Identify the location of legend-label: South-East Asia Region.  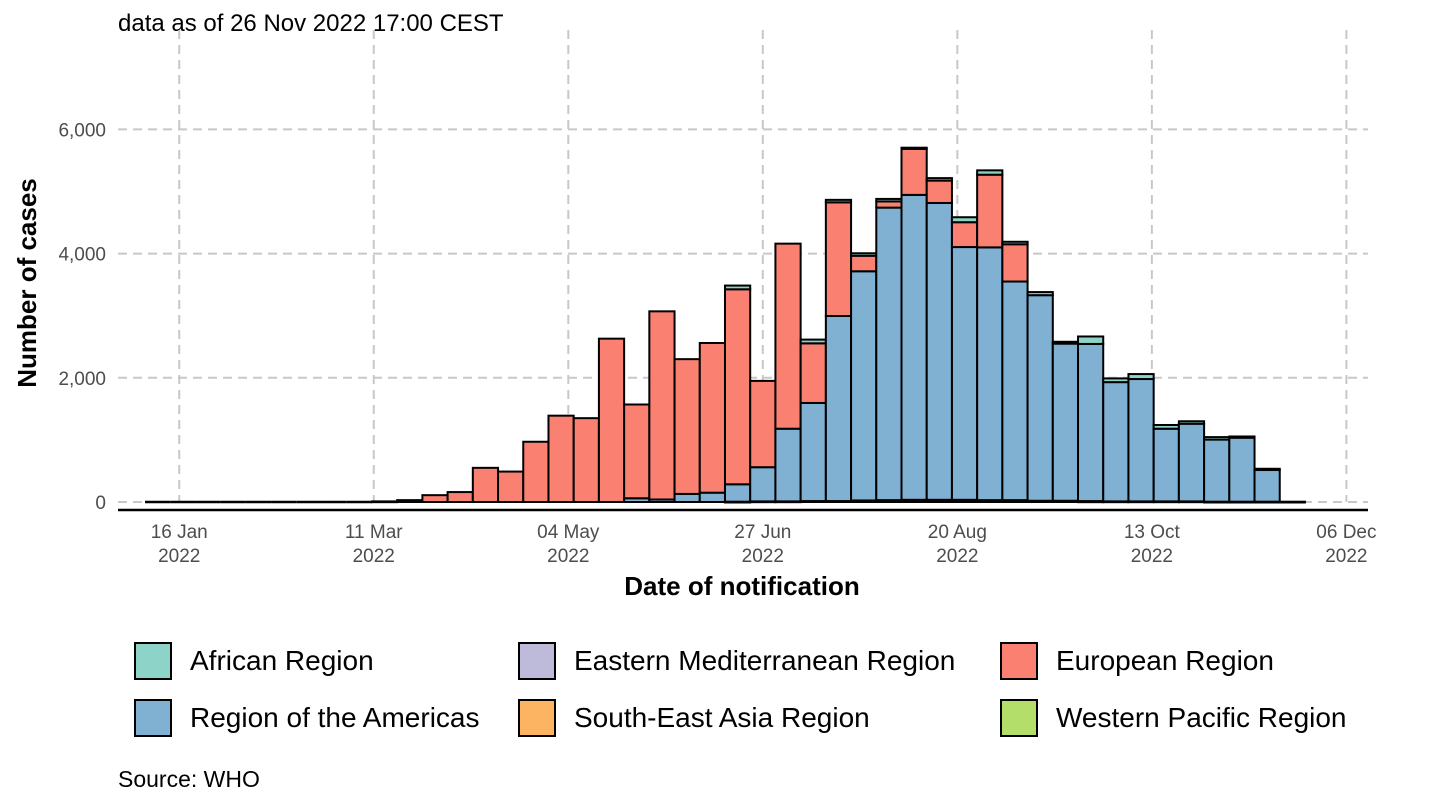
(722, 717).